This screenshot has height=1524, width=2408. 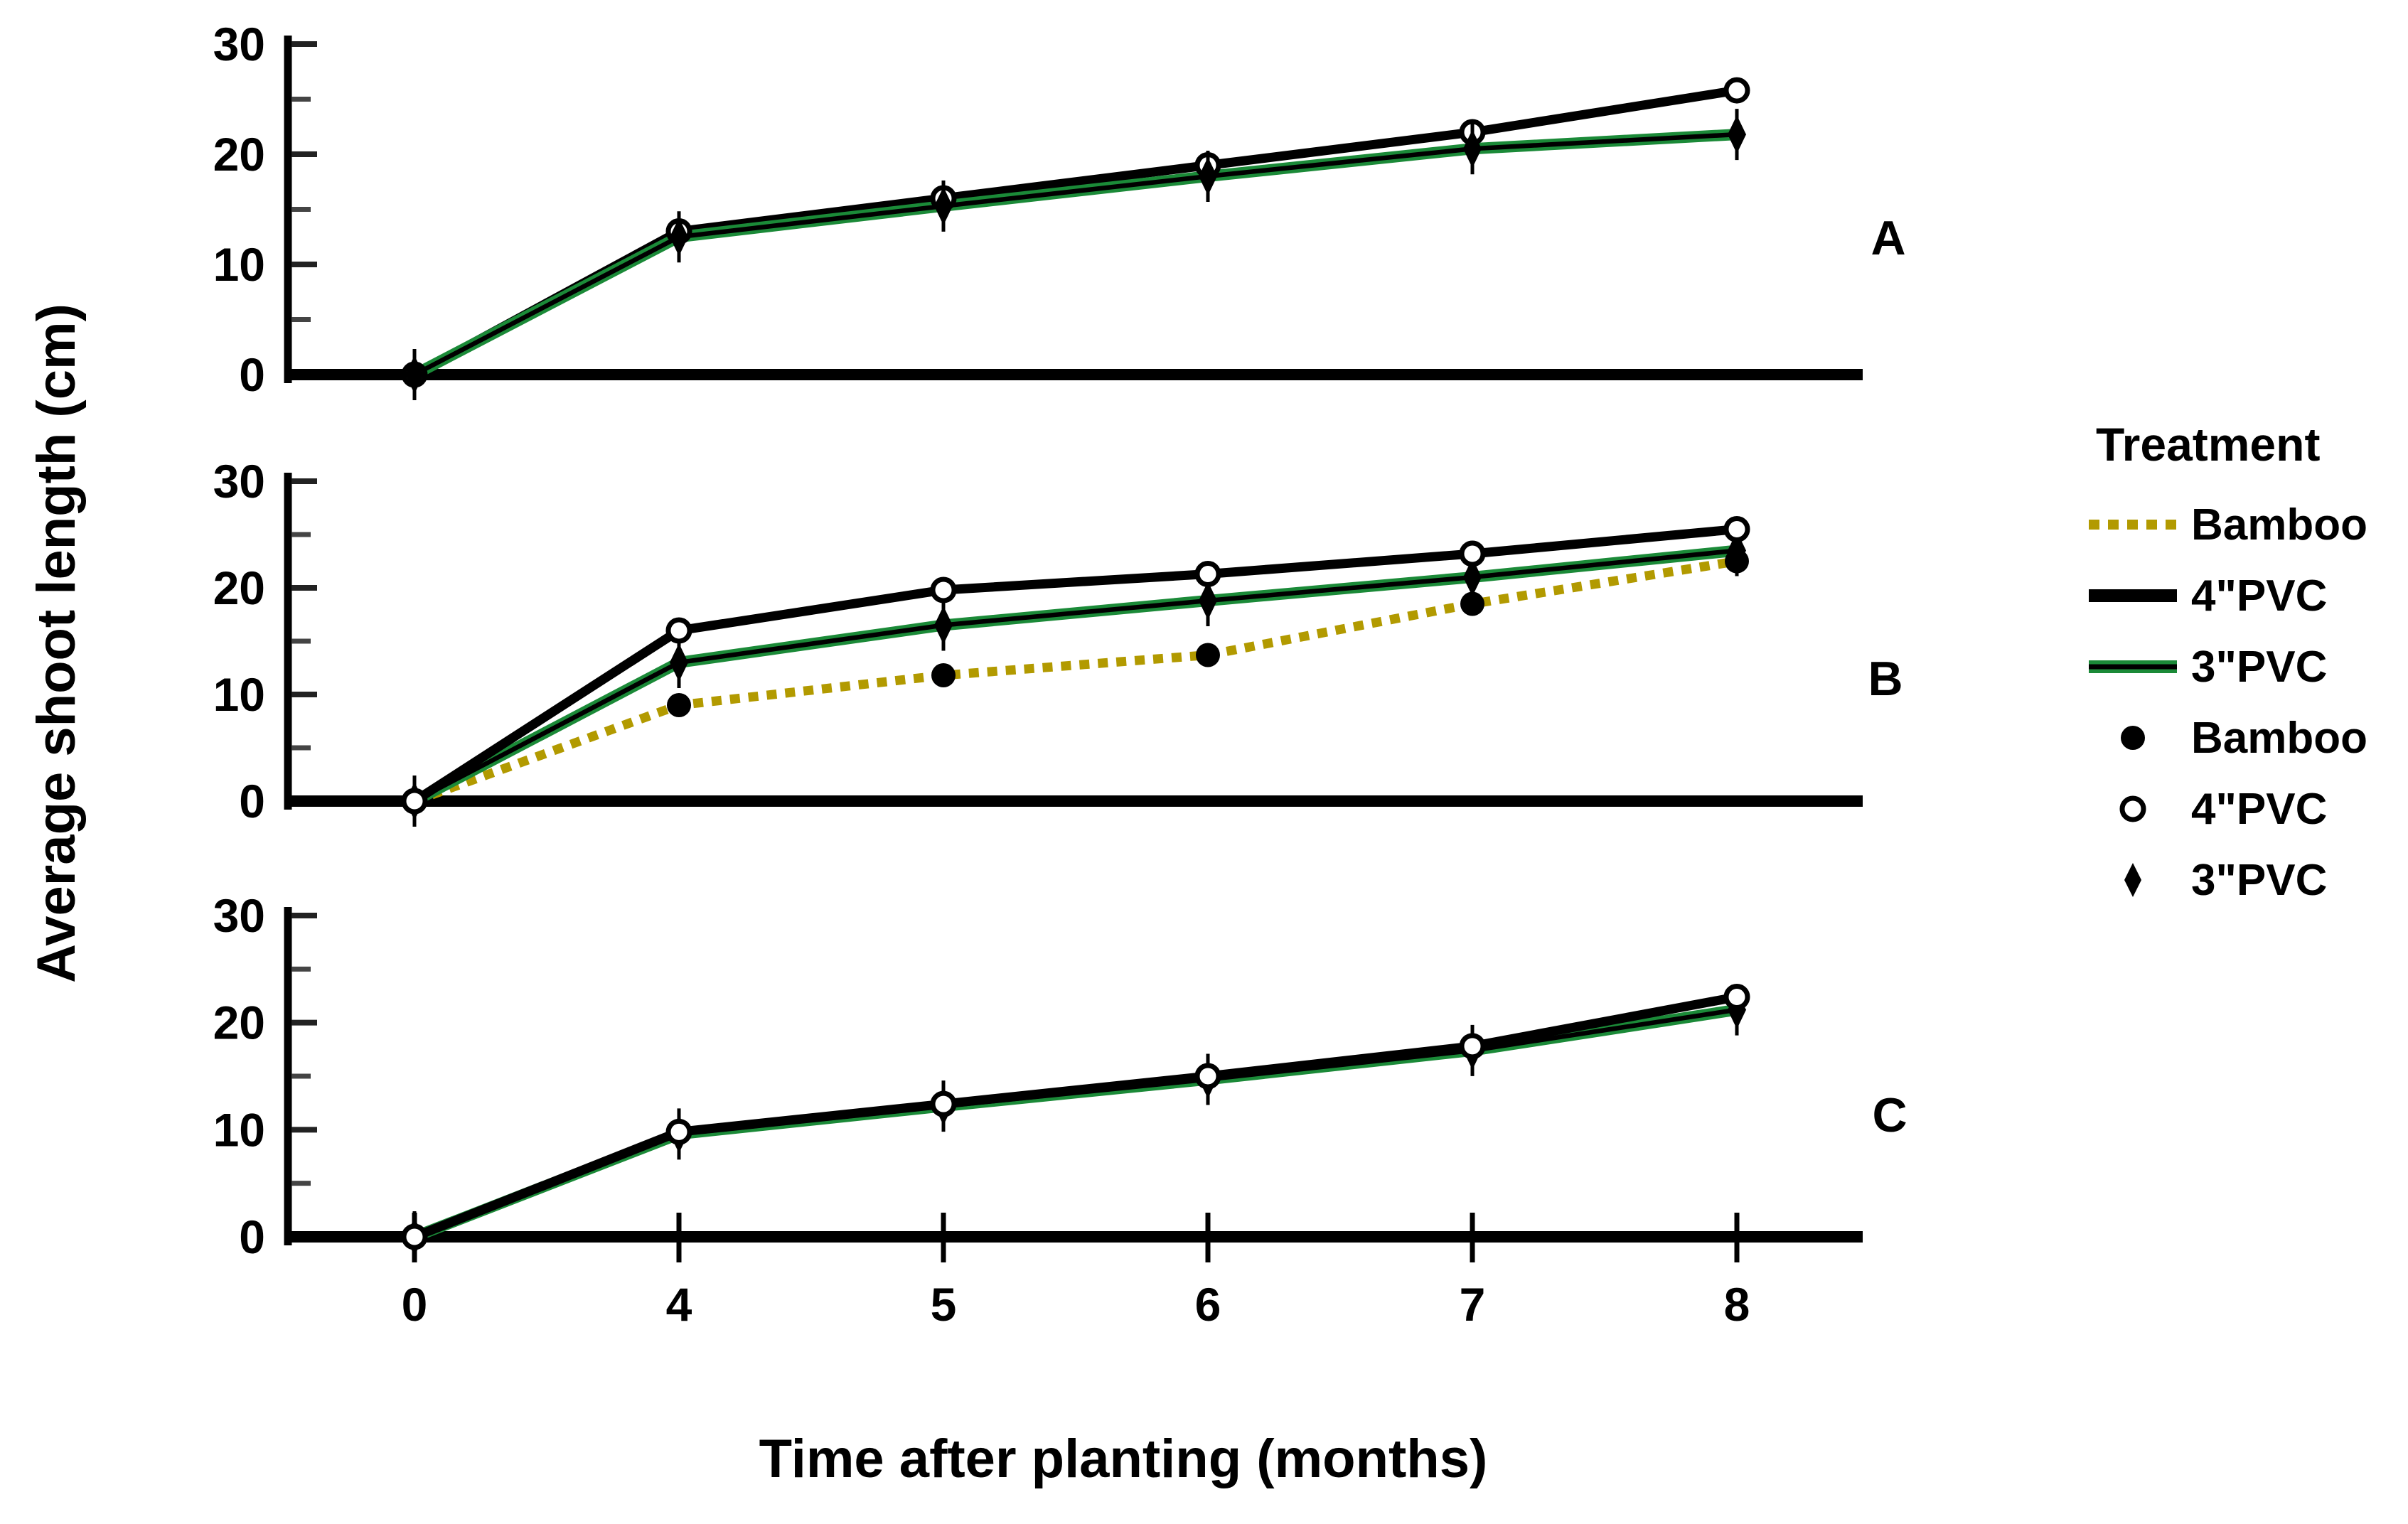 I want to click on x-tick-label: 8, so click(x=1737, y=1304).